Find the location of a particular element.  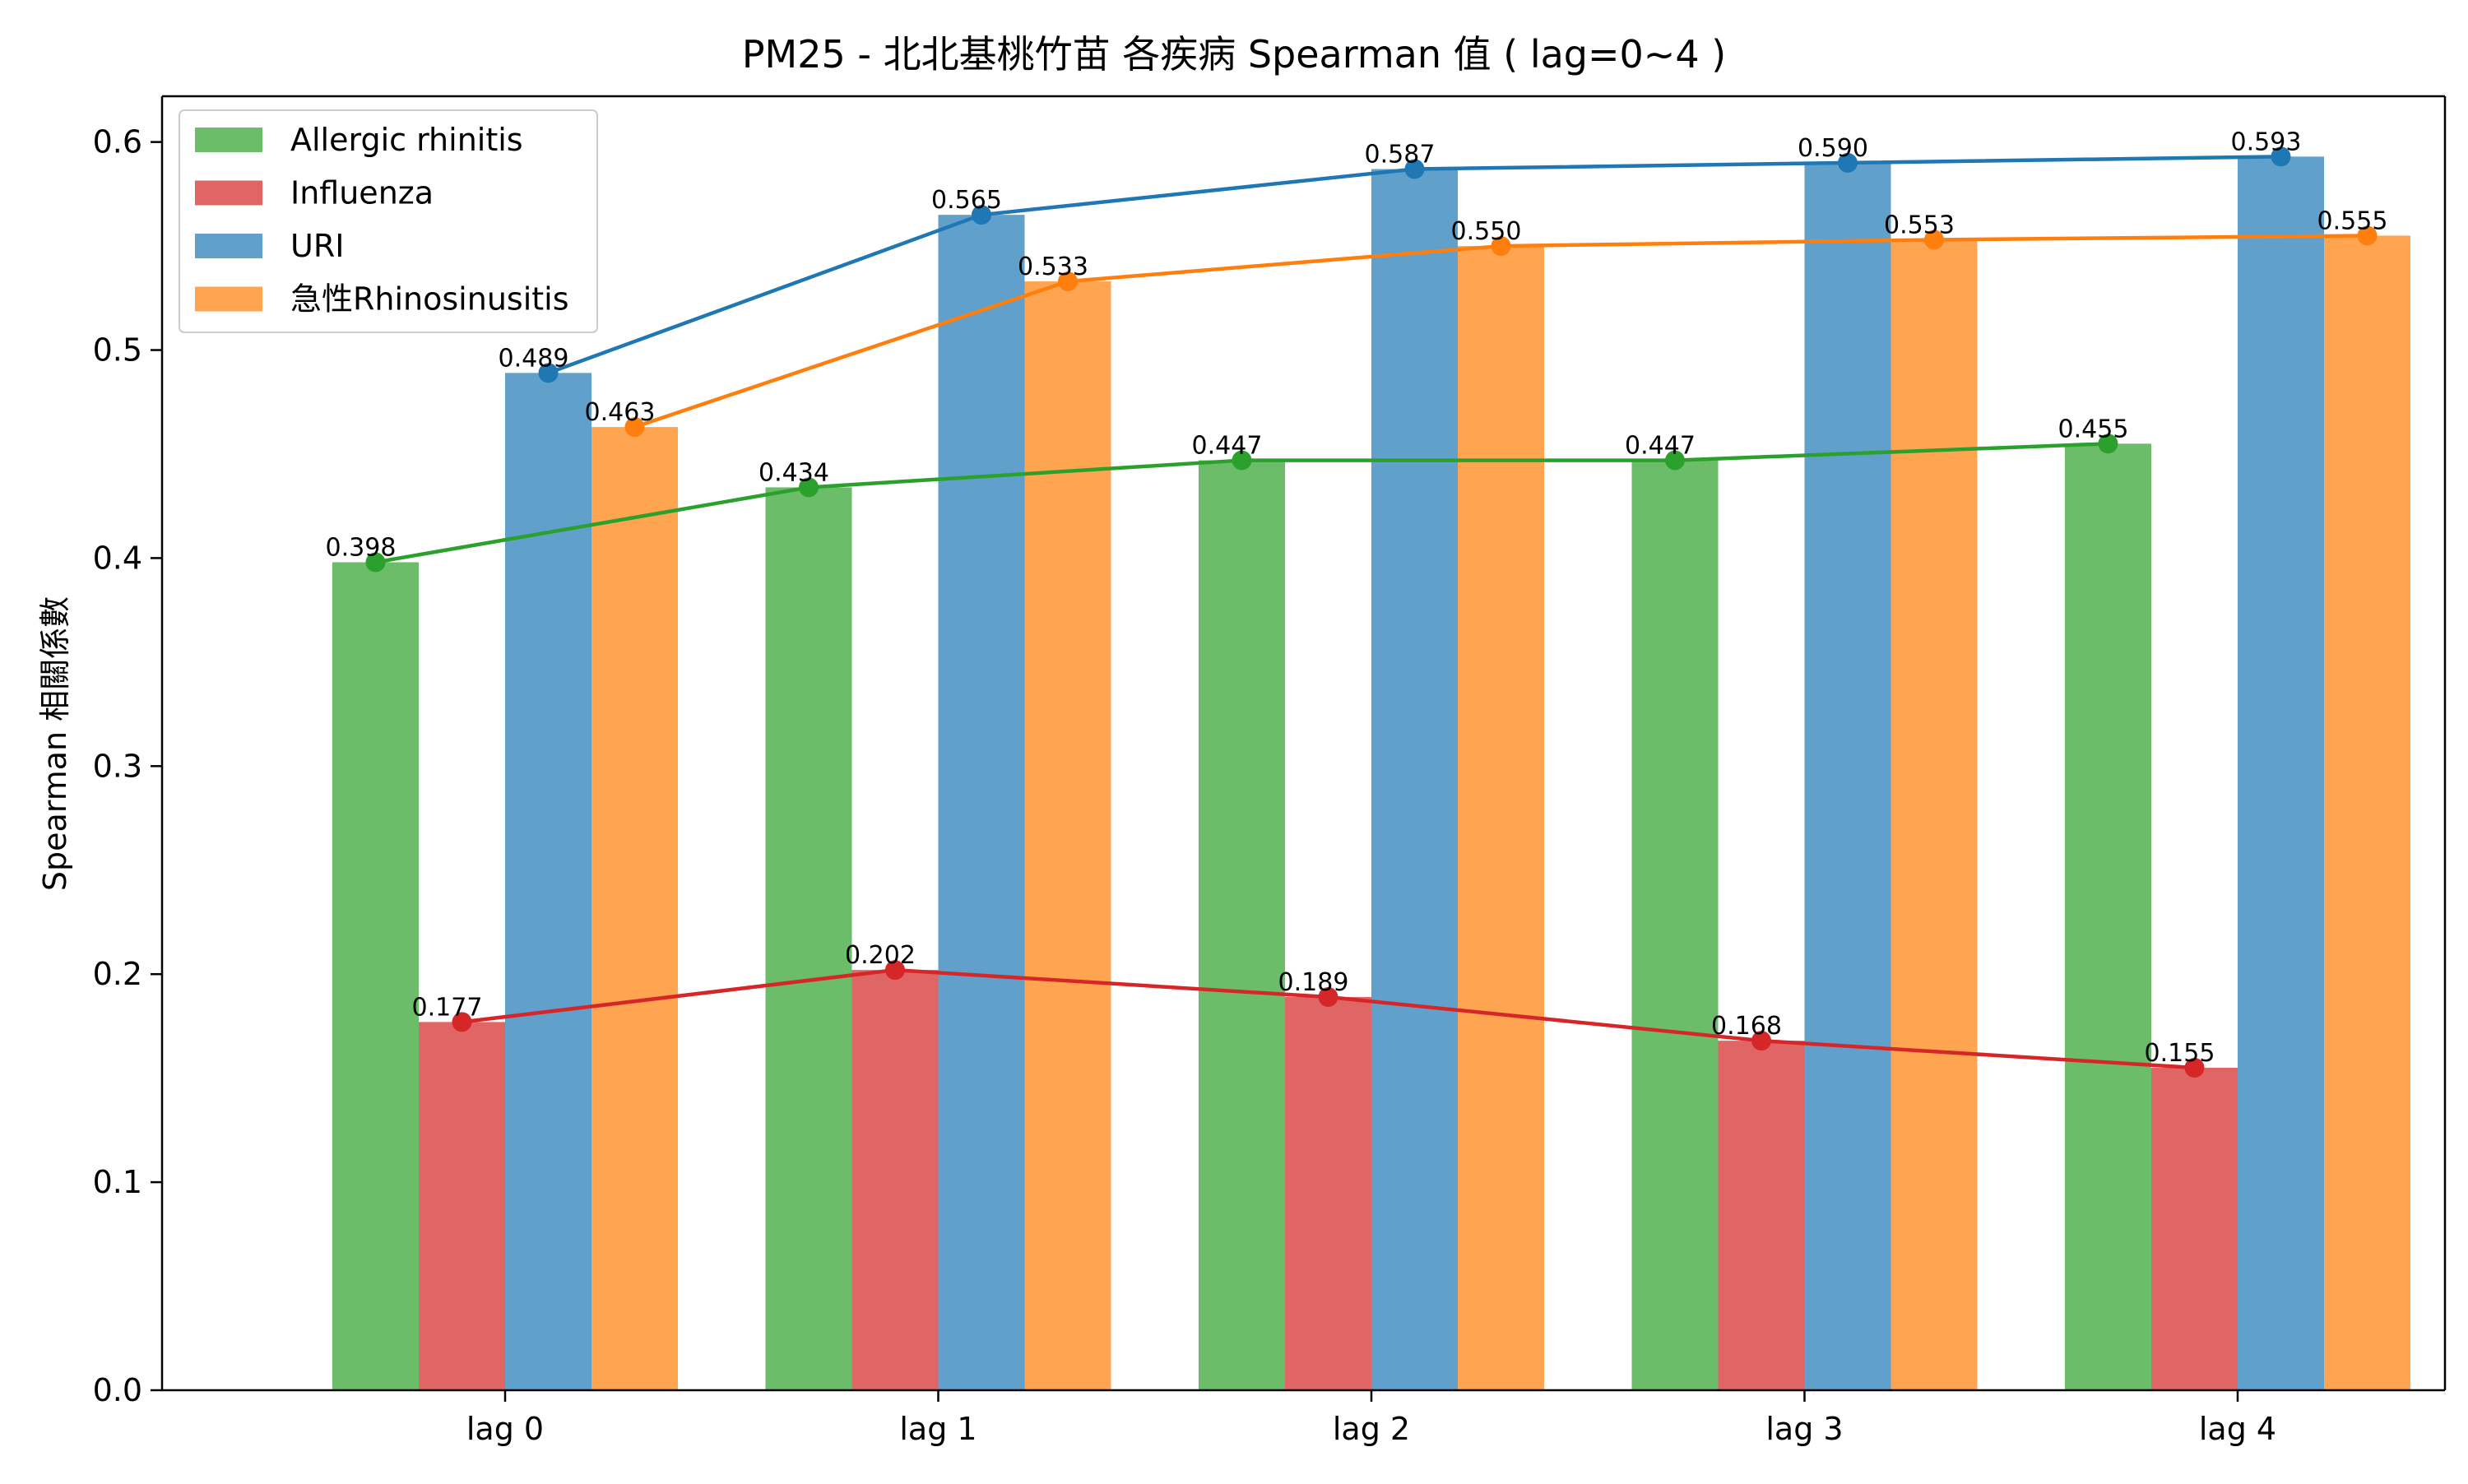

y-tick-label: 0.6 is located at coordinates (117, 142).